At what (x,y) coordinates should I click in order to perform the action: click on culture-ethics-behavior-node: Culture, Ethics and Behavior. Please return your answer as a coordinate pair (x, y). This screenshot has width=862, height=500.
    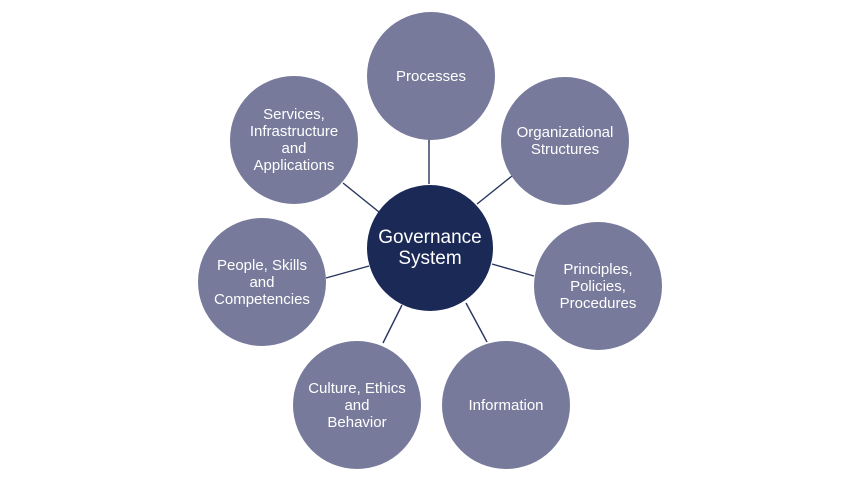
    Looking at the image, I should click on (357, 405).